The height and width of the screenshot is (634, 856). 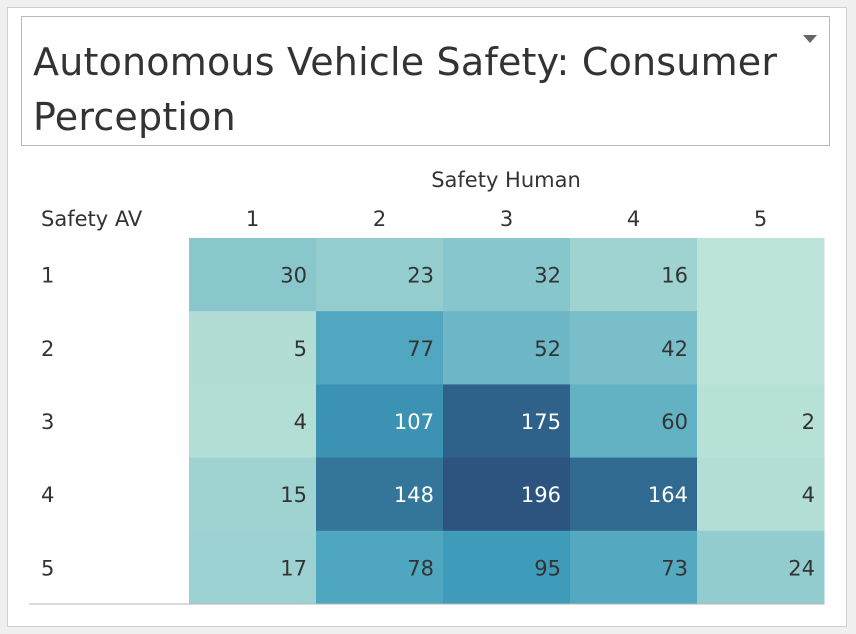 I want to click on cell-value-label: 73, so click(x=674, y=568).